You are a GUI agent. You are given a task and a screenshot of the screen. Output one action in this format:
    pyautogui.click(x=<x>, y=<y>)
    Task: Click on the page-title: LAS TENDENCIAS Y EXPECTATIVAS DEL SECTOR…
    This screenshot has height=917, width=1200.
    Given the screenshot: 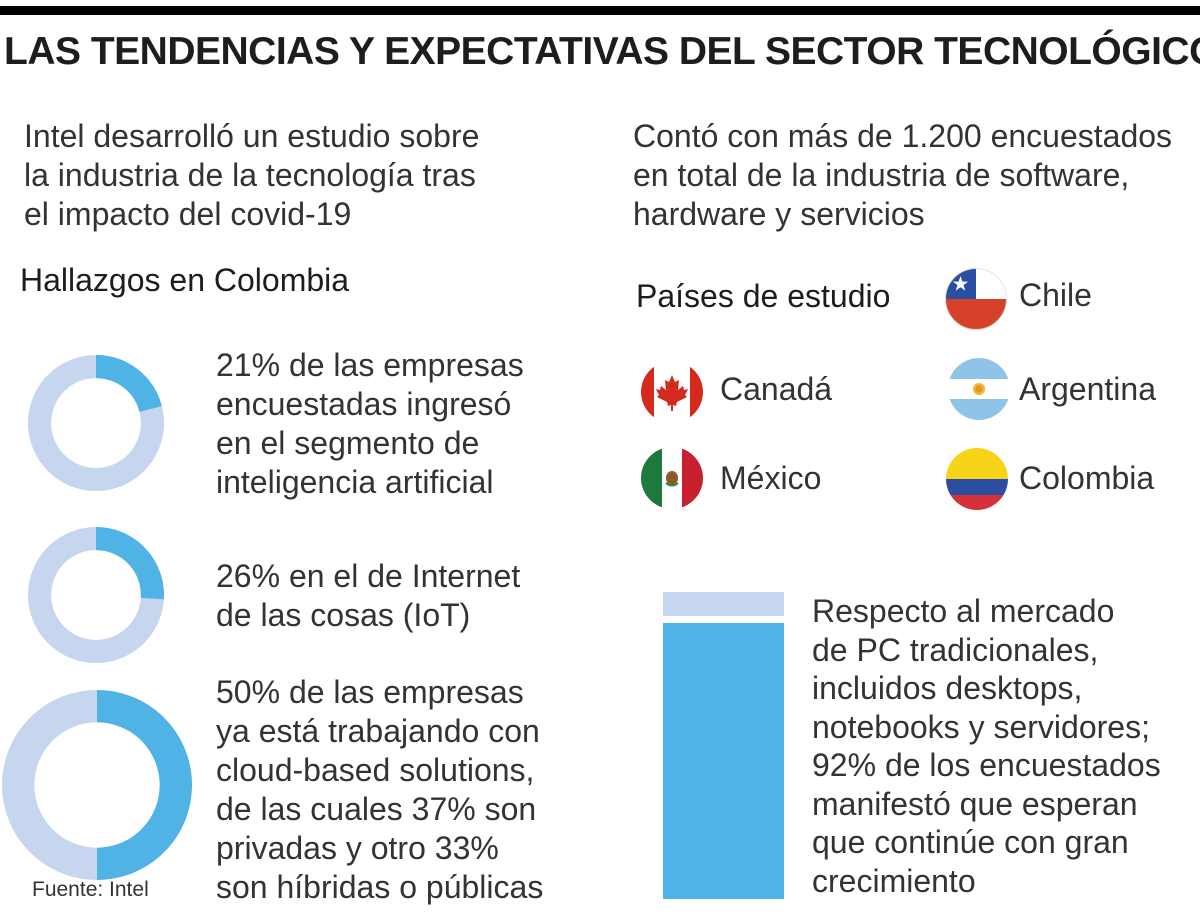 What is the action you would take?
    pyautogui.click(x=602, y=51)
    